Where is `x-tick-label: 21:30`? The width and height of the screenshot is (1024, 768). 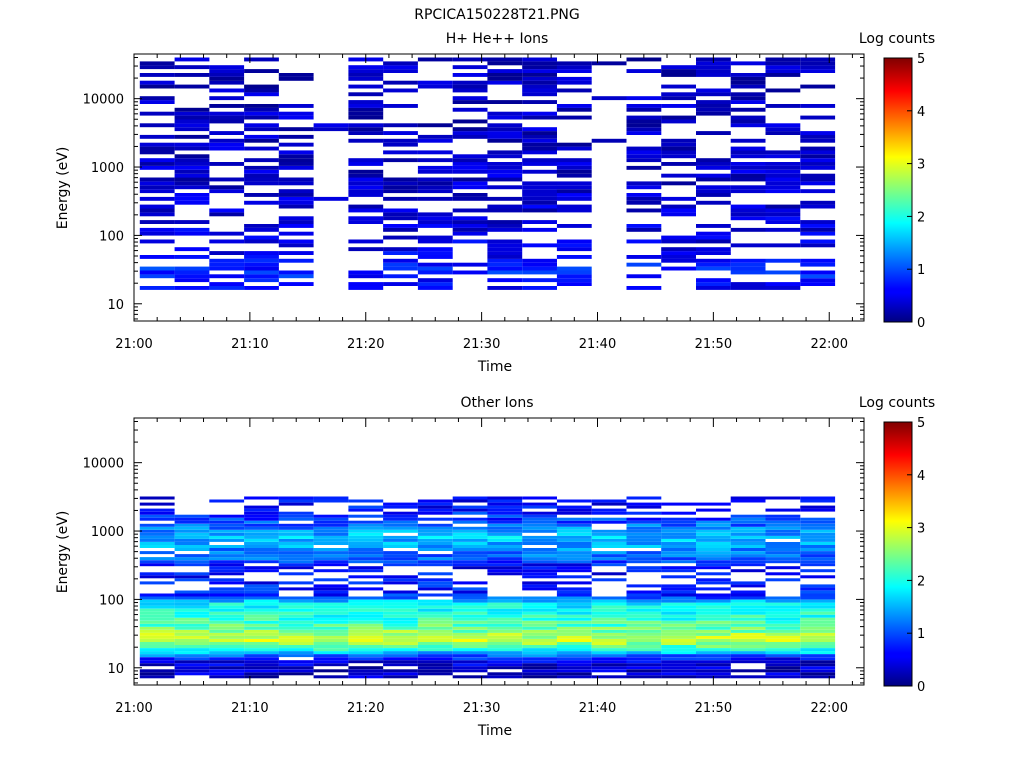 x-tick-label: 21:30 is located at coordinates (481, 344).